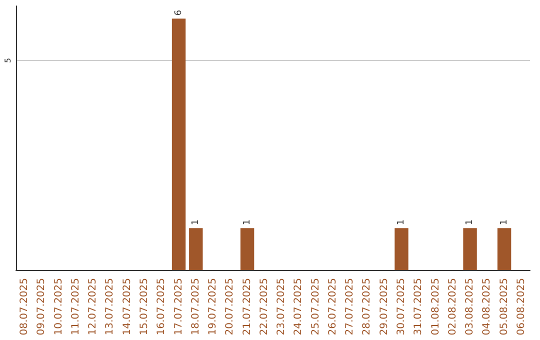 Image resolution: width=540 pixels, height=340 pixels. What do you see at coordinates (178, 307) in the screenshot?
I see `x-tick-label: 17.07.2025` at bounding box center [178, 307].